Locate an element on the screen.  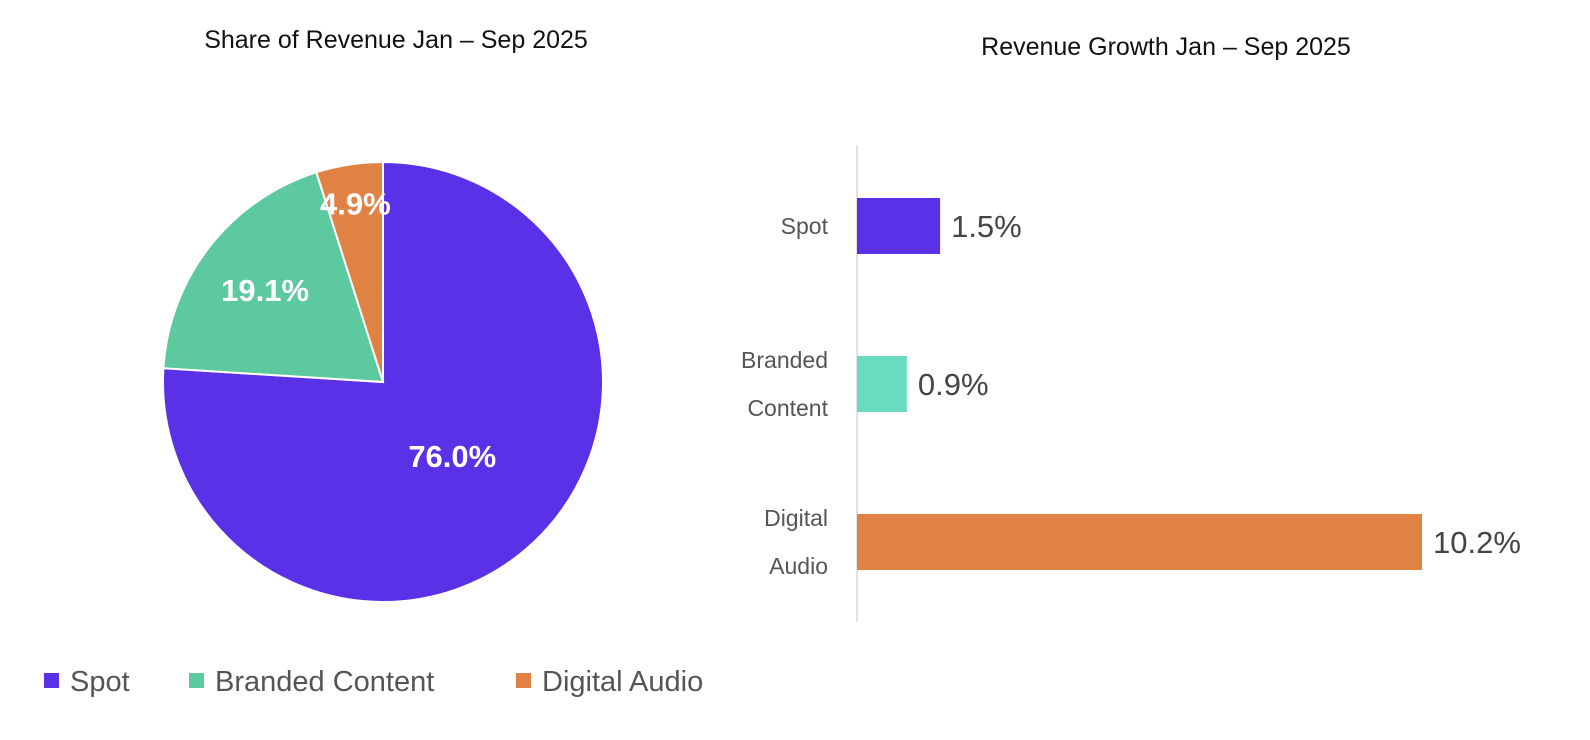
bar-value-digital-audio: 10.2% is located at coordinates (1477, 542).